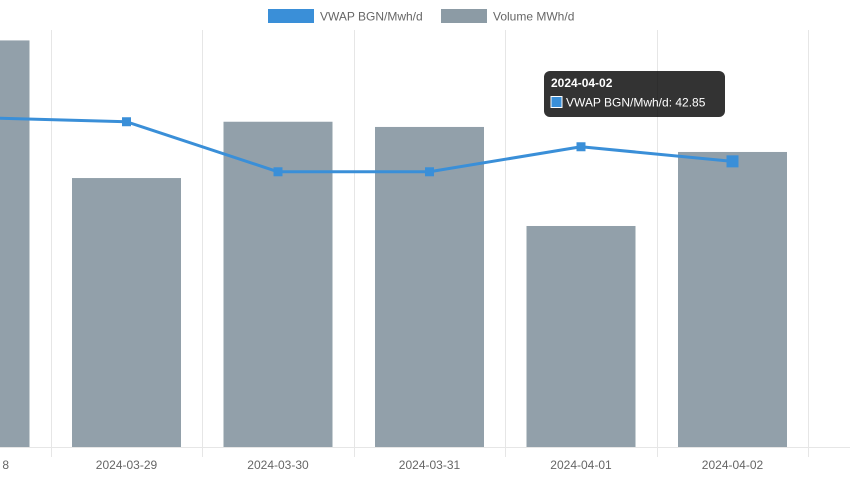 The height and width of the screenshot is (480, 850). I want to click on legend-label-volume: Volume MWh/d, so click(533, 17).